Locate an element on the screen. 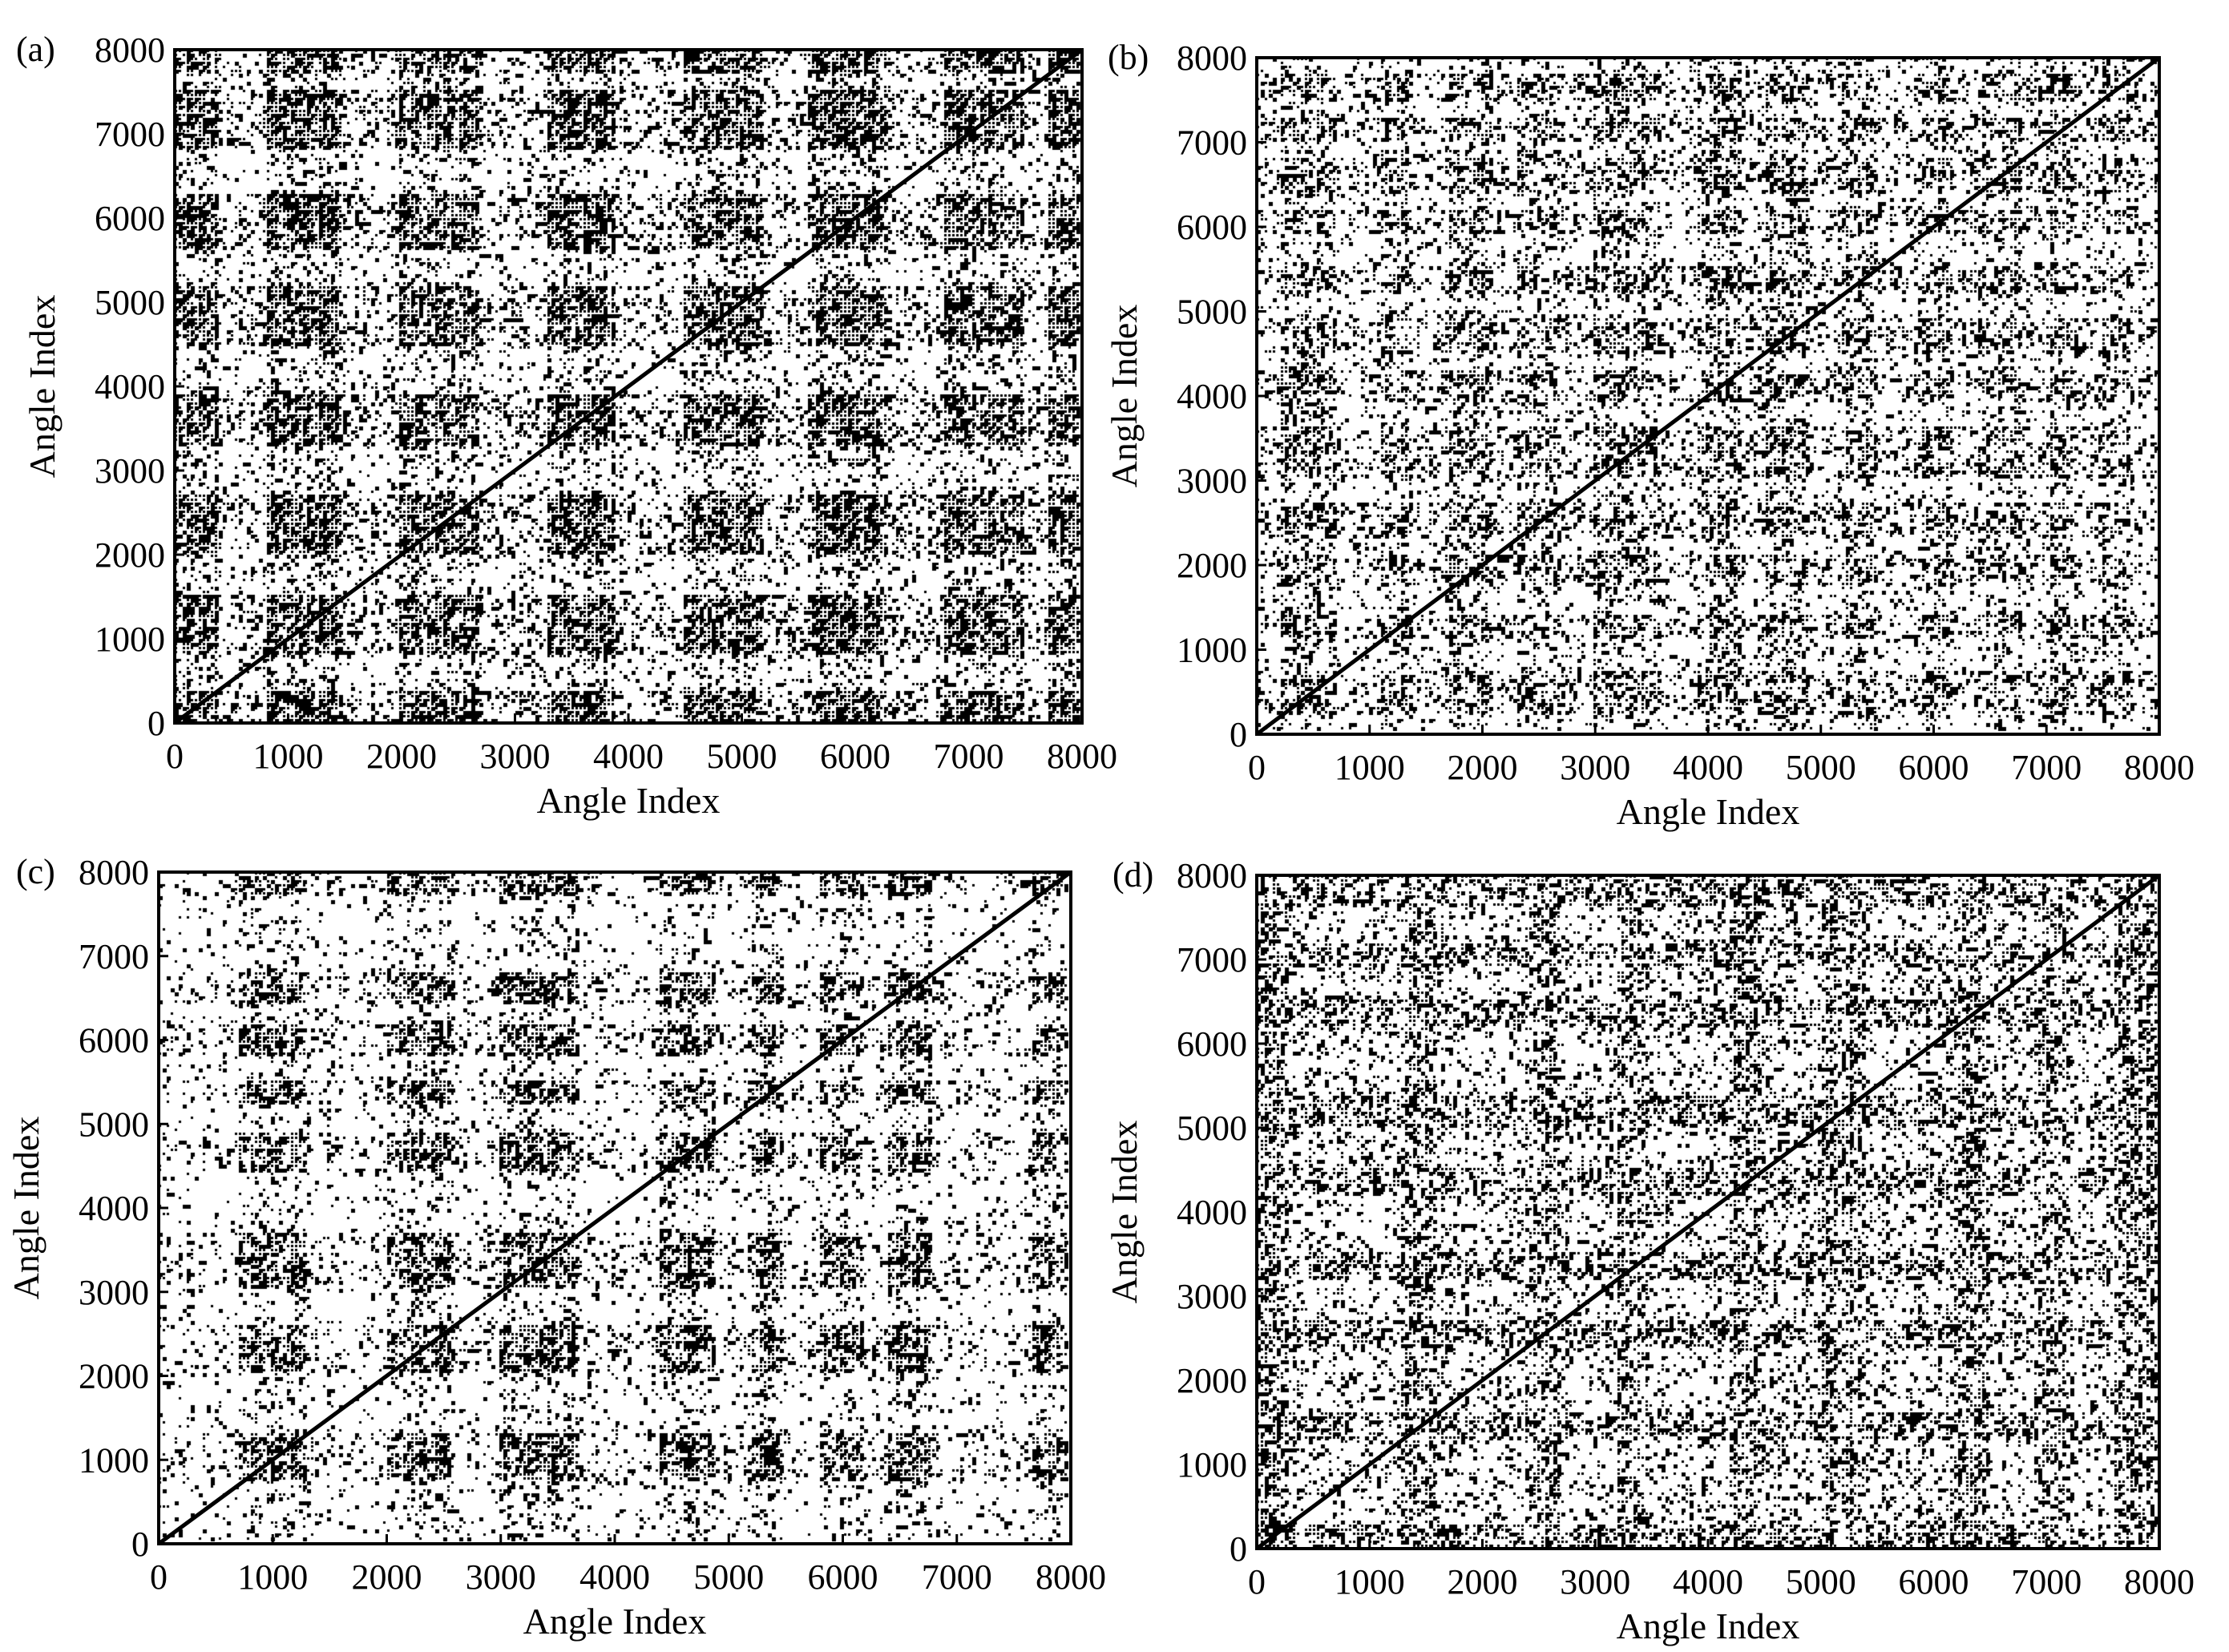 This screenshot has height=1652, width=2229. panel-label: (c) is located at coordinates (35, 871).